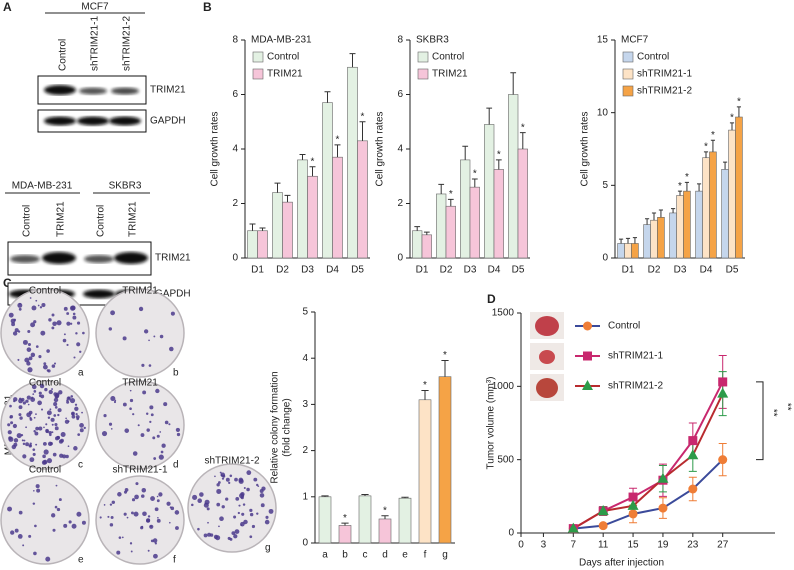  I want to click on y-axis-label: Tumor volume (mm³), so click(491, 423).